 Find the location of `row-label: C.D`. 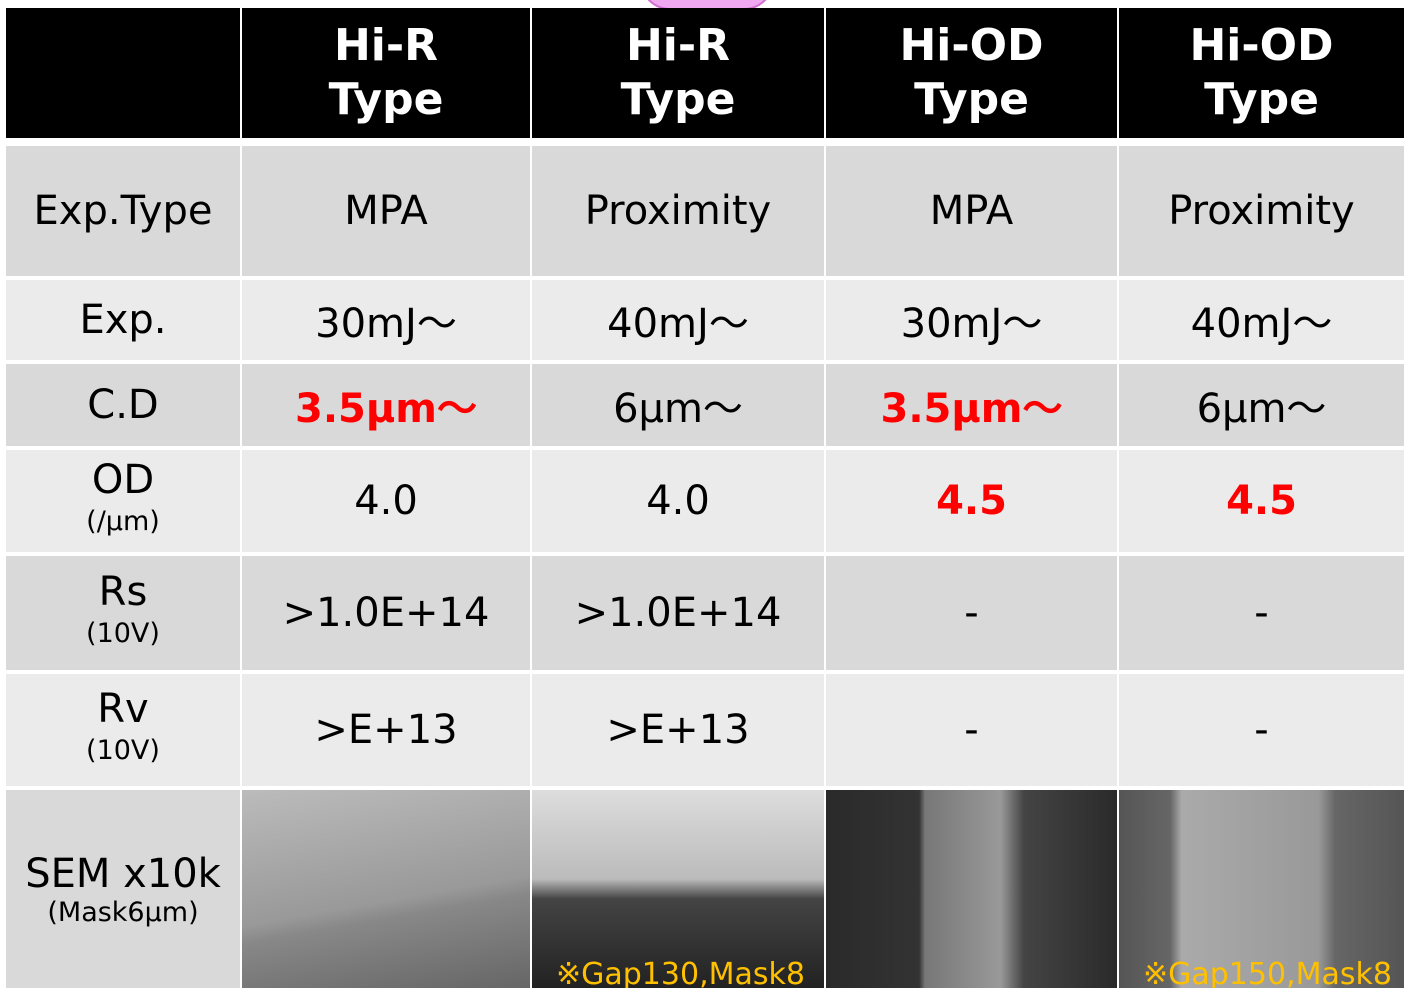

row-label: C.D is located at coordinates (123, 405).